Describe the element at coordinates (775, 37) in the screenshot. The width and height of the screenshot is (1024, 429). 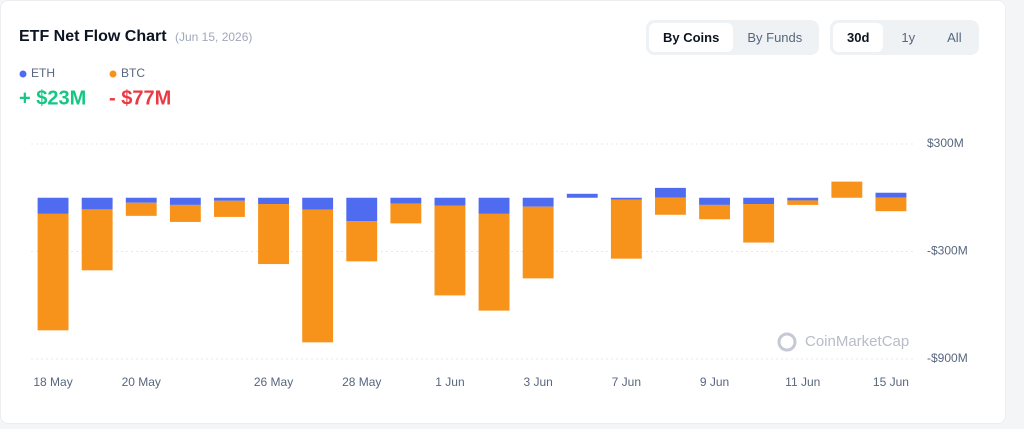
I see `tab: By Funds` at that location.